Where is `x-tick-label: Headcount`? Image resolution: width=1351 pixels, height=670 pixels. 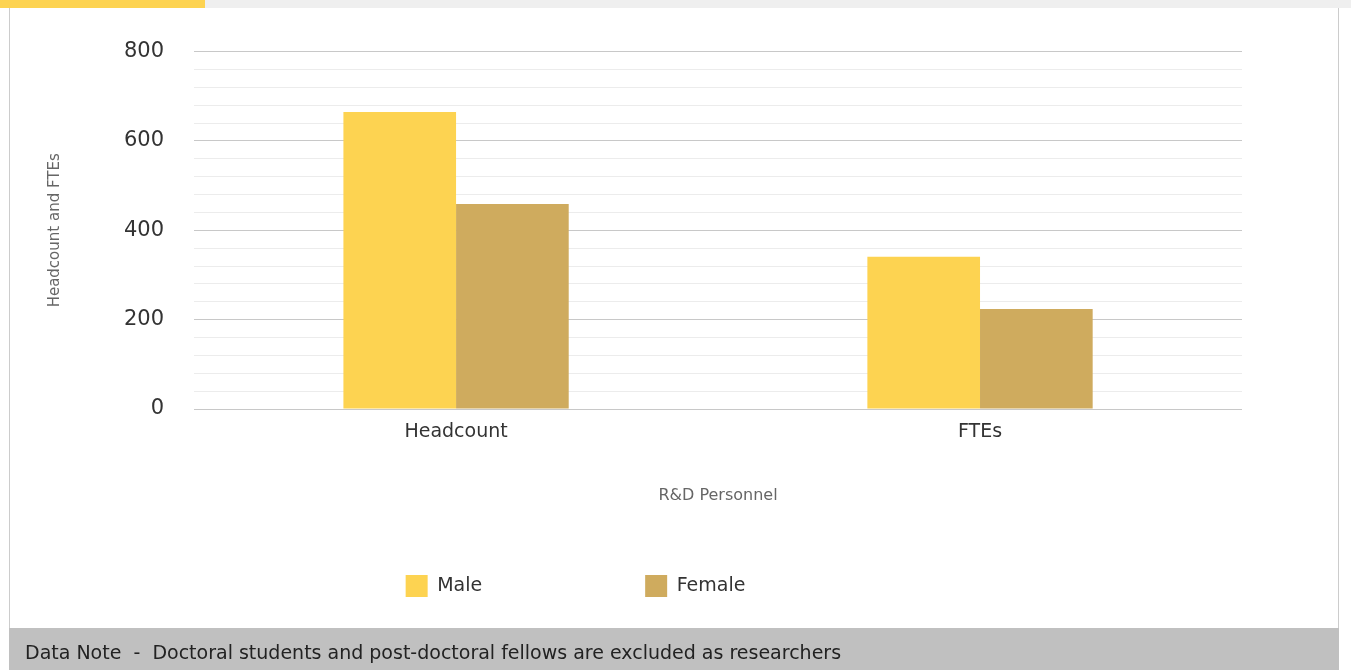
x-tick-label: Headcount is located at coordinates (456, 430).